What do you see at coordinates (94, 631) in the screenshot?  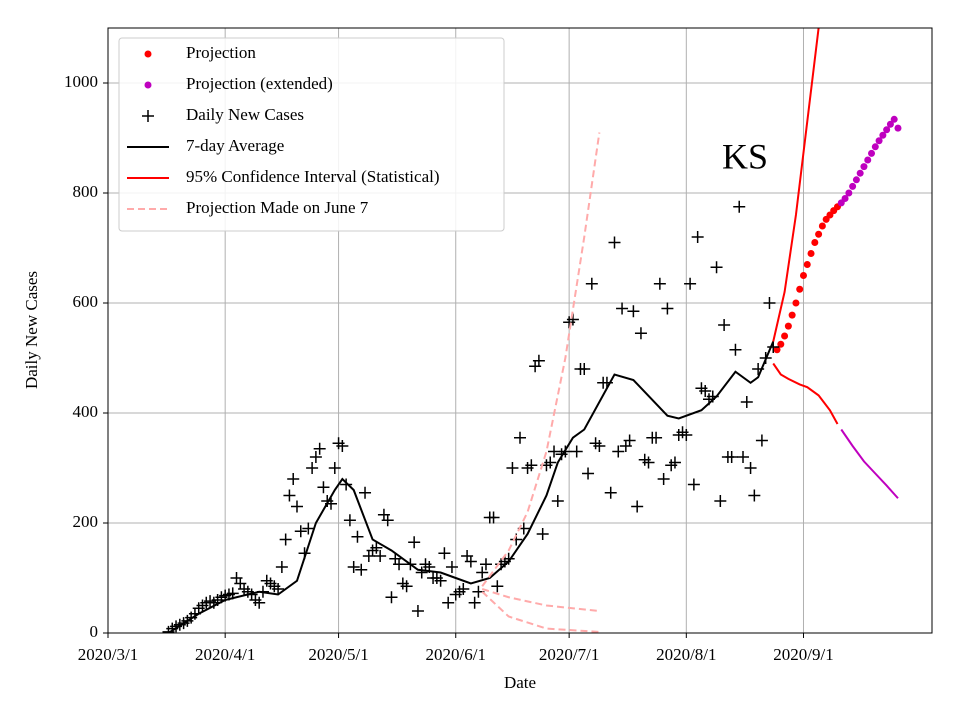 I see `y-tick-label: 0` at bounding box center [94, 631].